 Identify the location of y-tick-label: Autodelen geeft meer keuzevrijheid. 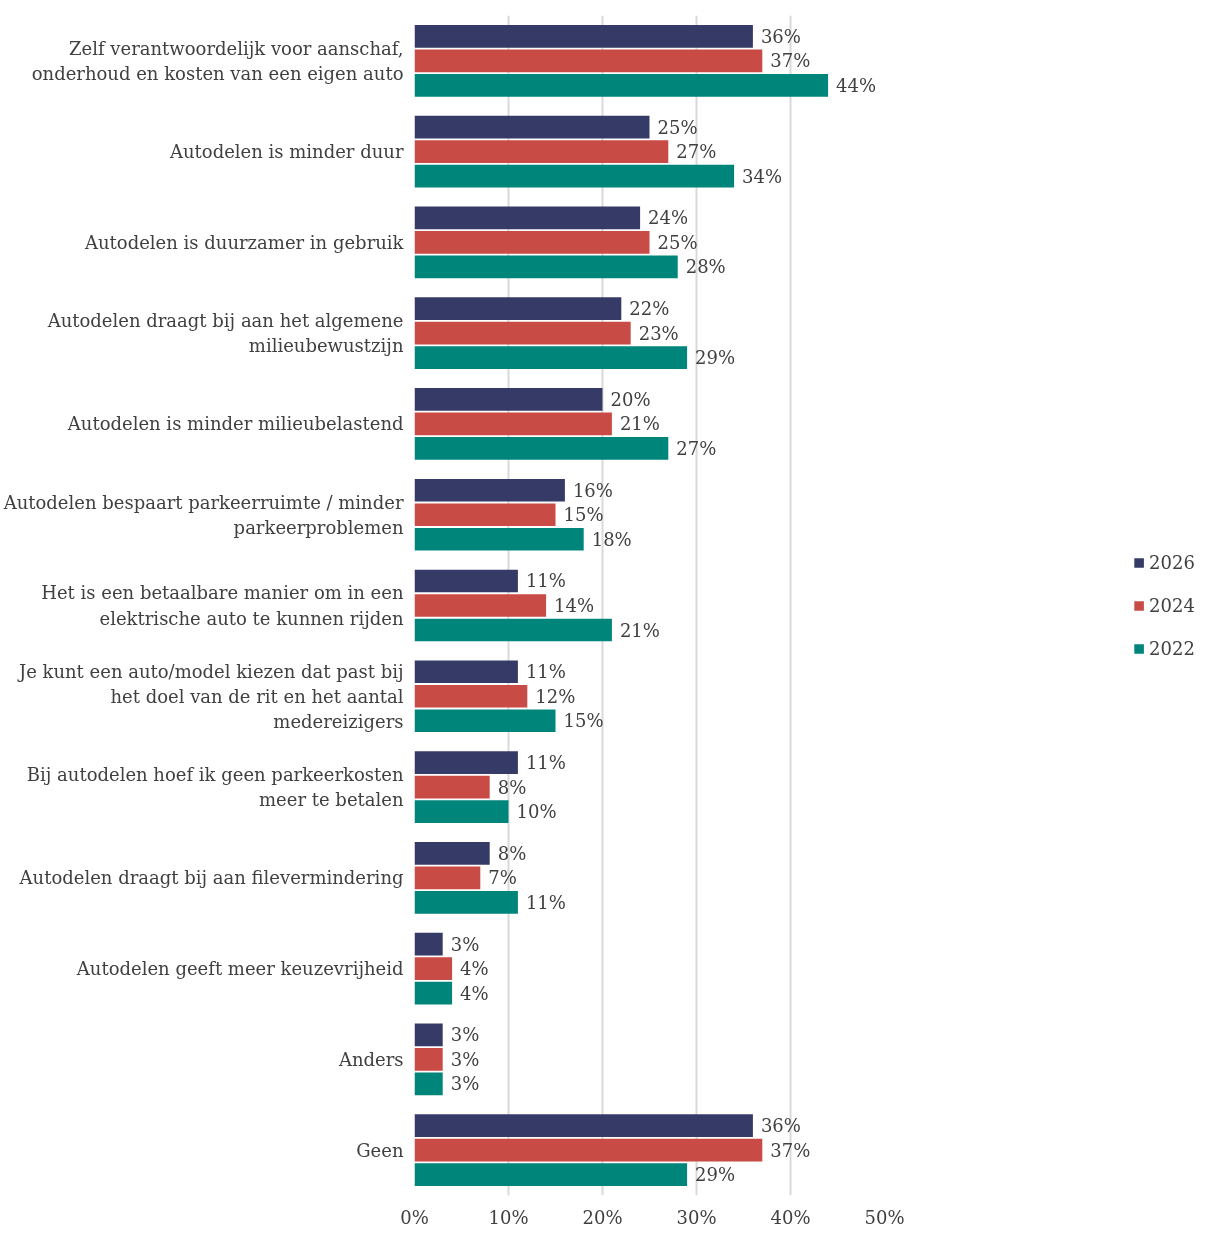
(239, 969).